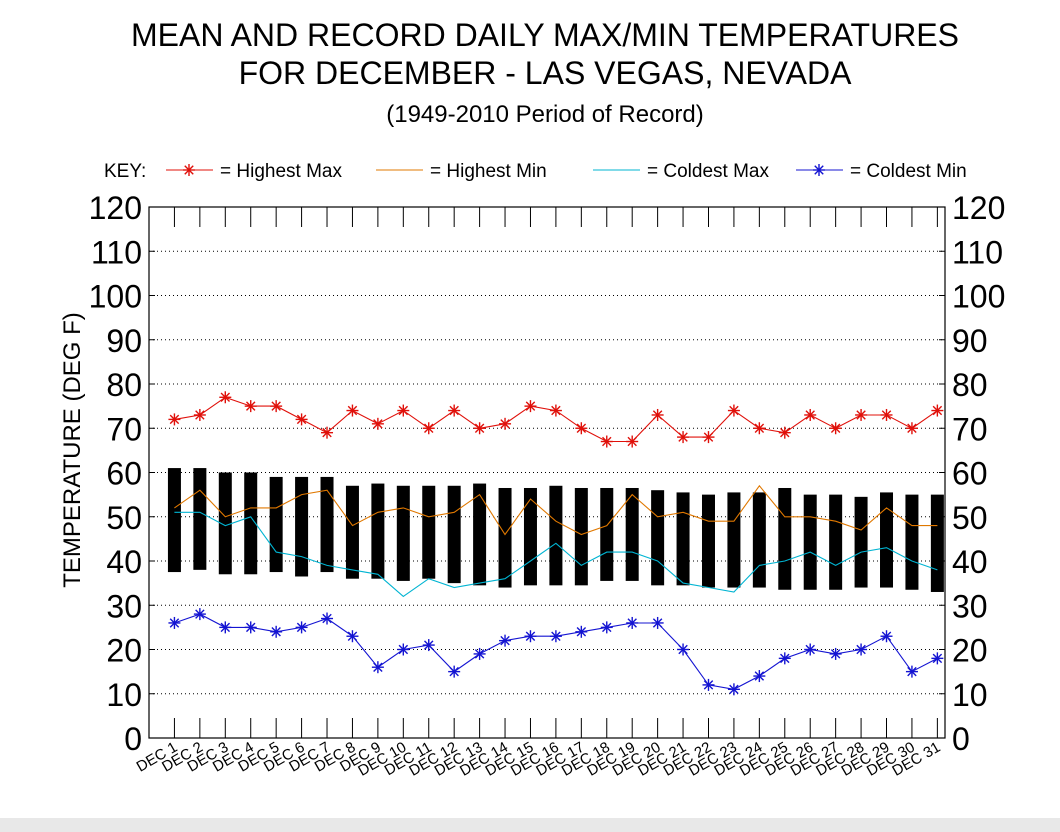  Describe the element at coordinates (978, 208) in the screenshot. I see `y-tick-label-right-120: 120` at that location.